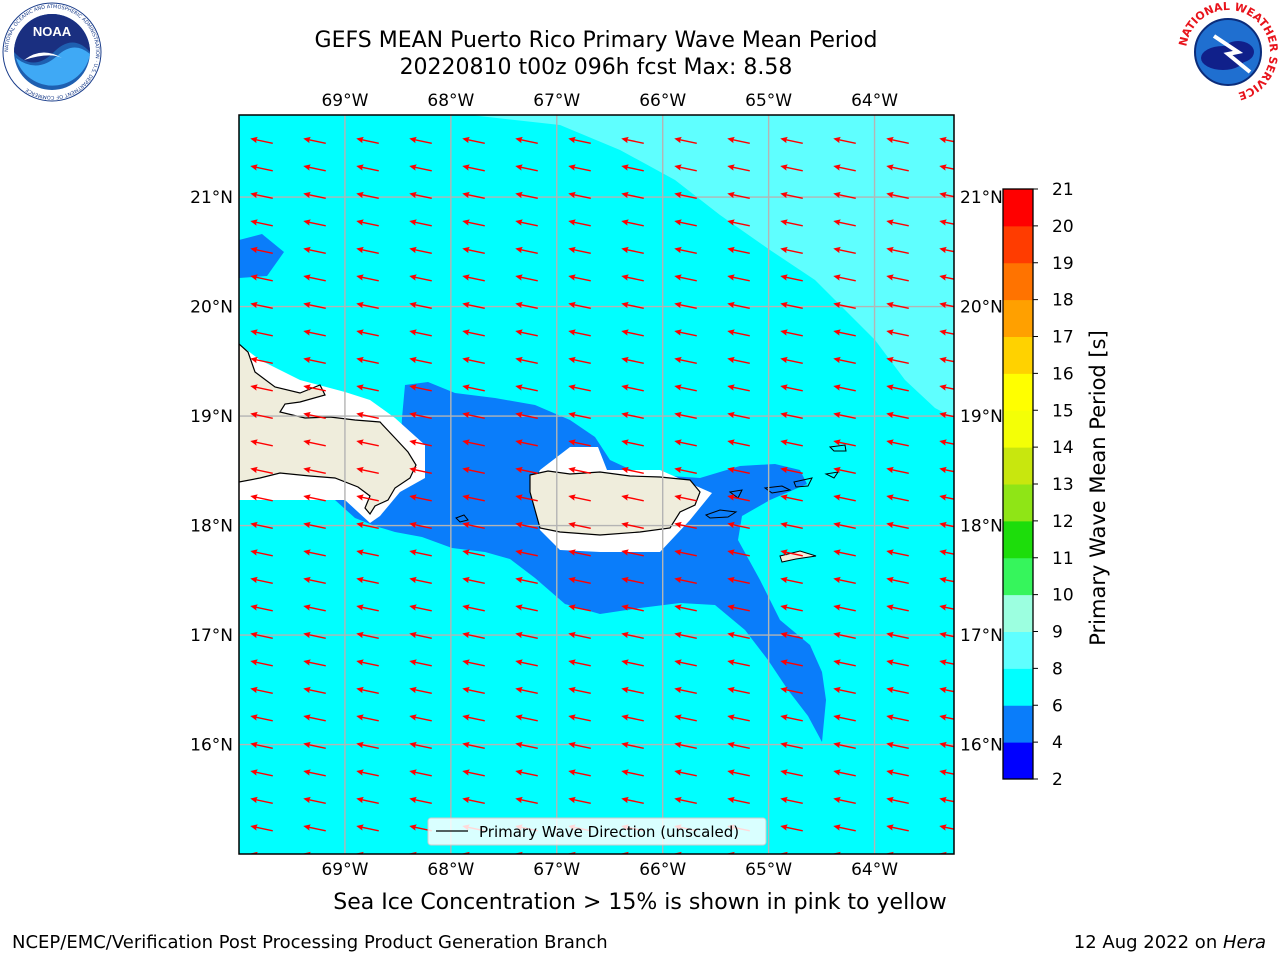 The width and height of the screenshot is (1280, 960). What do you see at coordinates (580, 562) in the screenshot?
I see `field-4-6s-pr` at bounding box center [580, 562].